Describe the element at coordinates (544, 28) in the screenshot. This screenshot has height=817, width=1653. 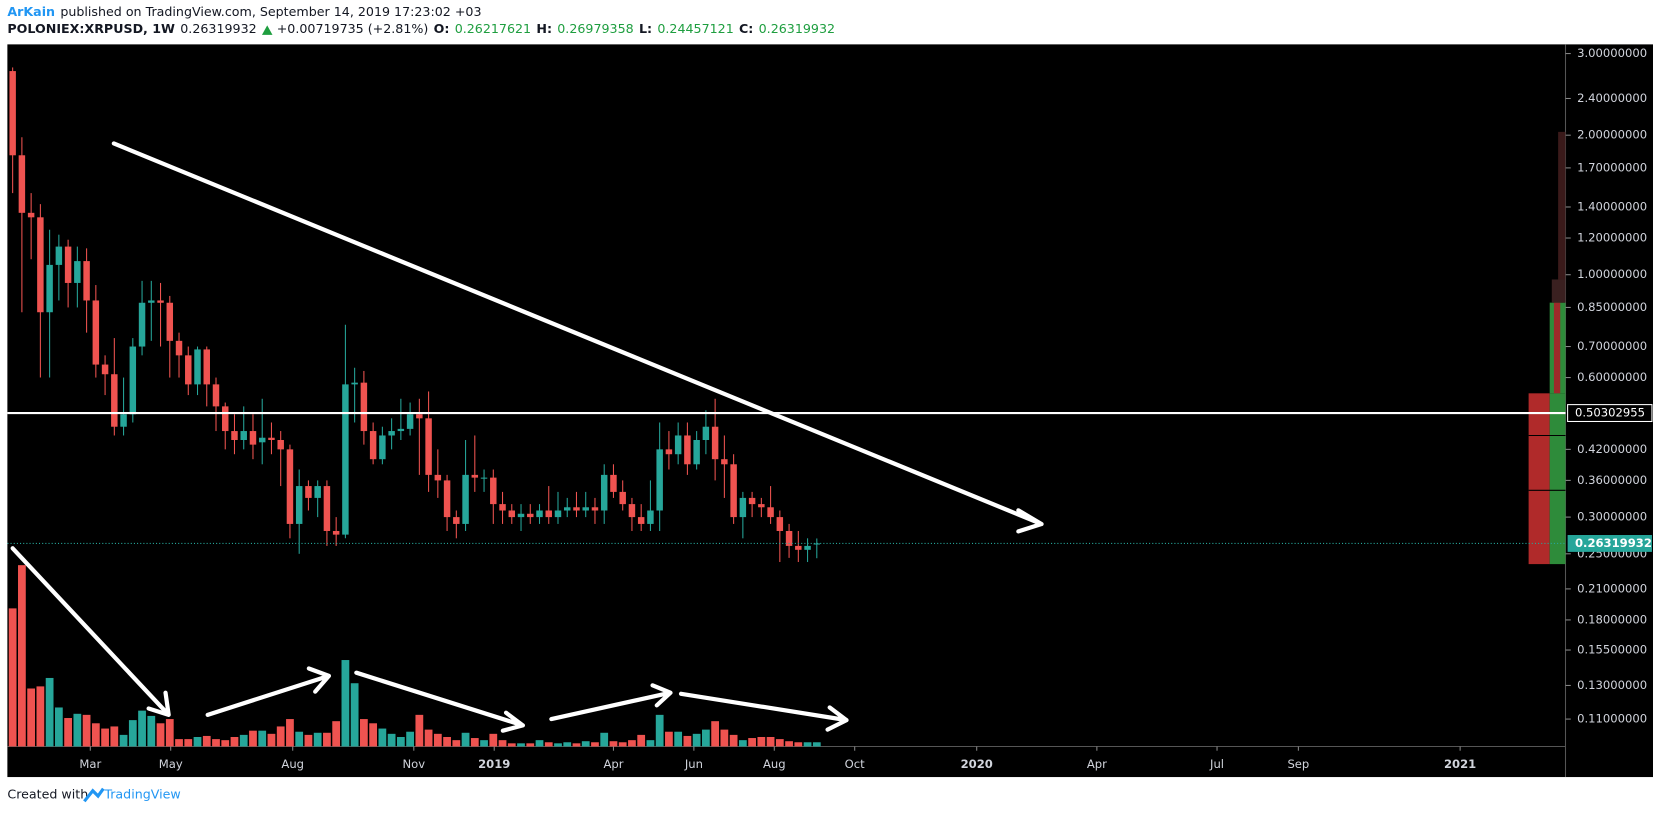
I see `high-label: H:` at that location.